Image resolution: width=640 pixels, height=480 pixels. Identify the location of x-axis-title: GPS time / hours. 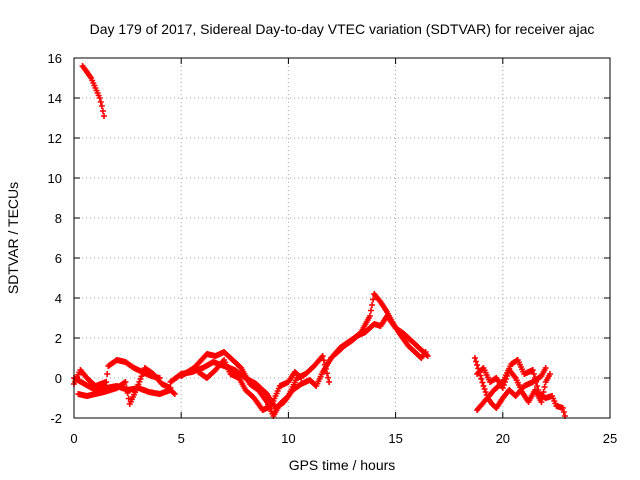
(342, 465).